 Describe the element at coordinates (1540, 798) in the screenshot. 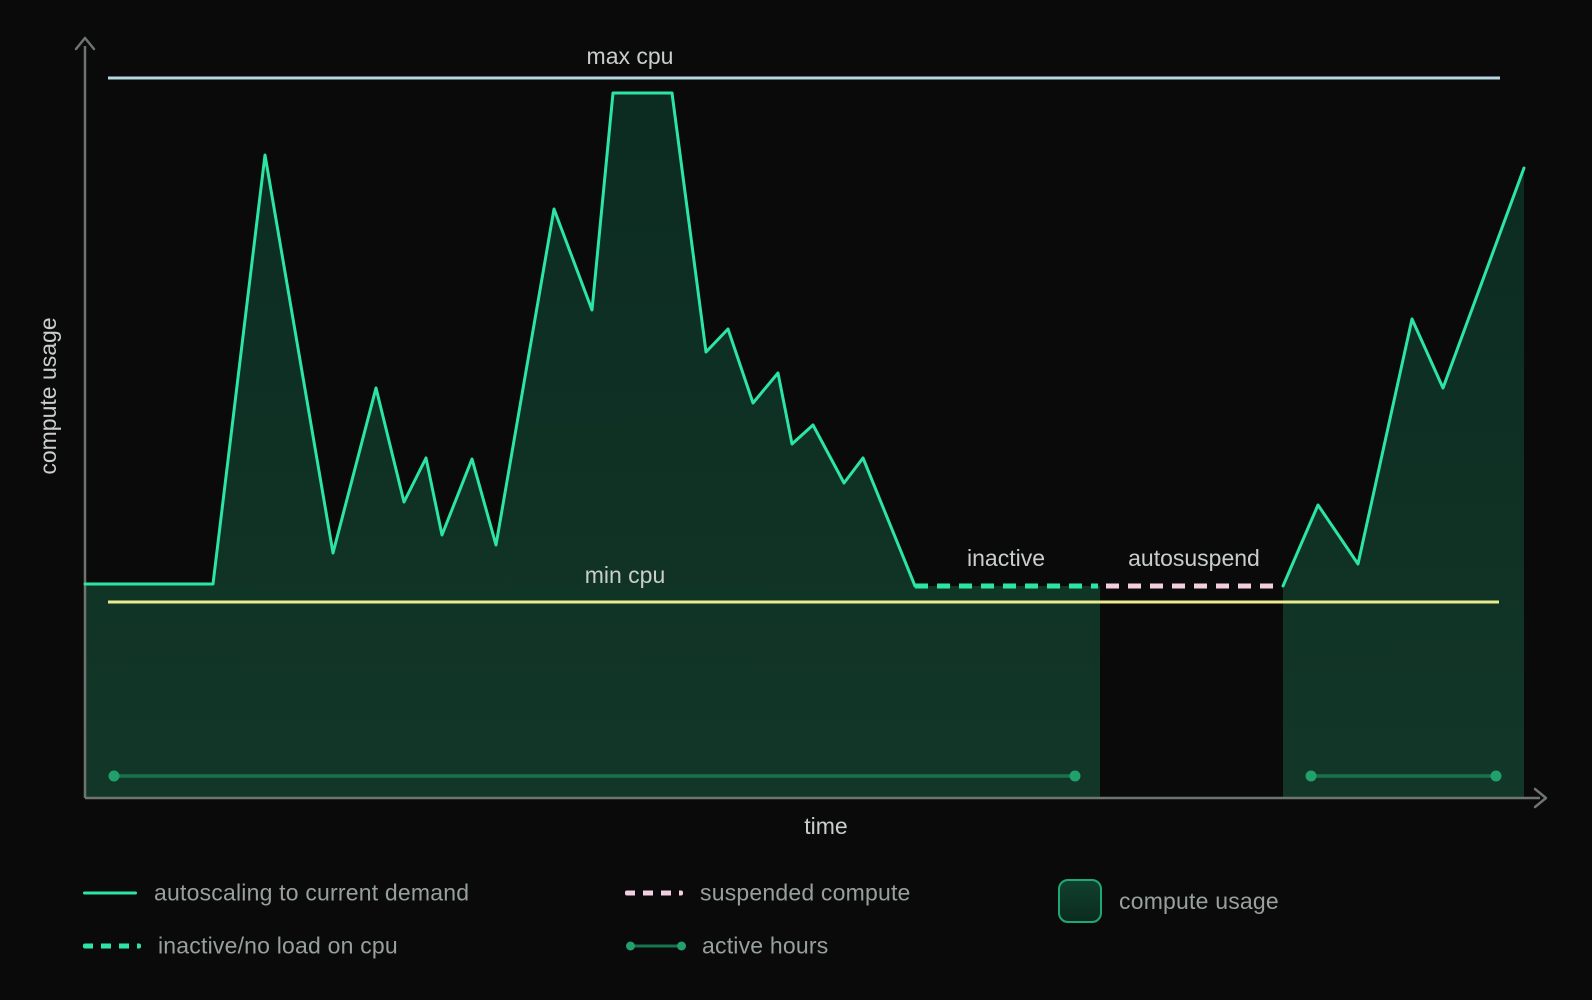

I see `x-axis-arrow-icon` at that location.